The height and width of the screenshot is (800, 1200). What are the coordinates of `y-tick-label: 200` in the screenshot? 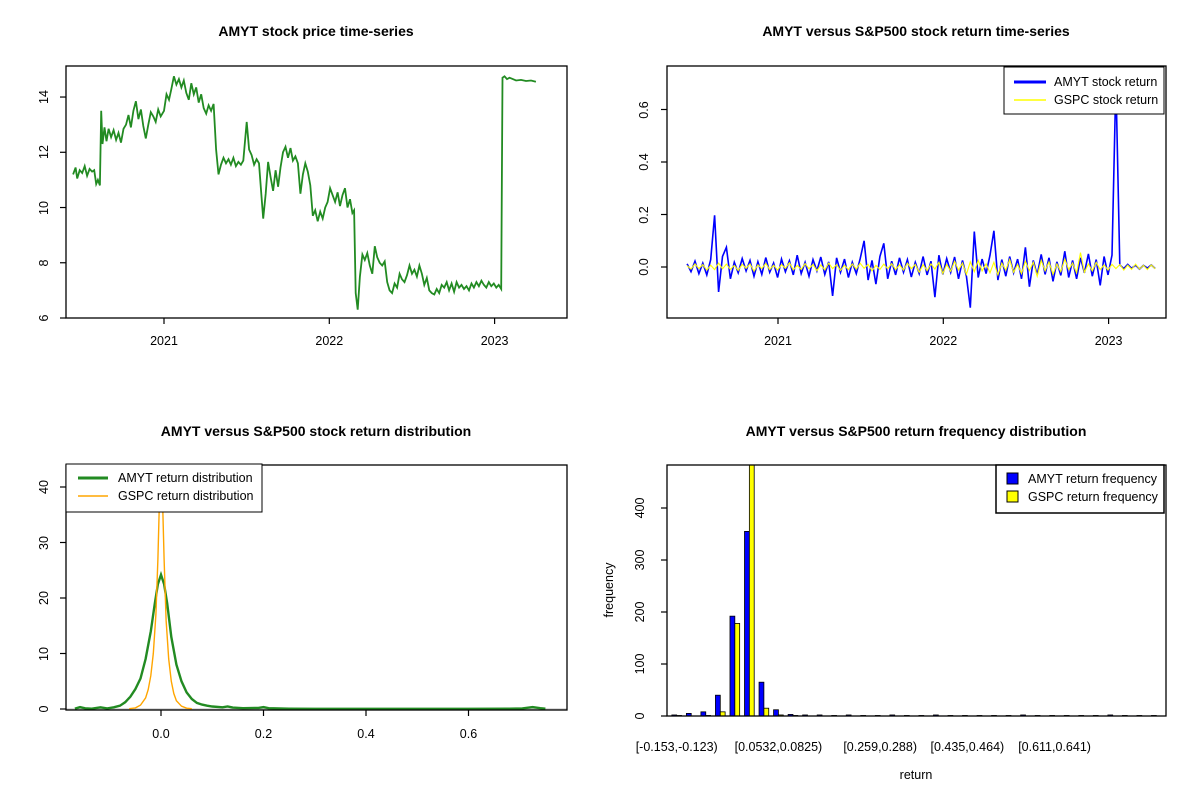 It's located at (640, 612).